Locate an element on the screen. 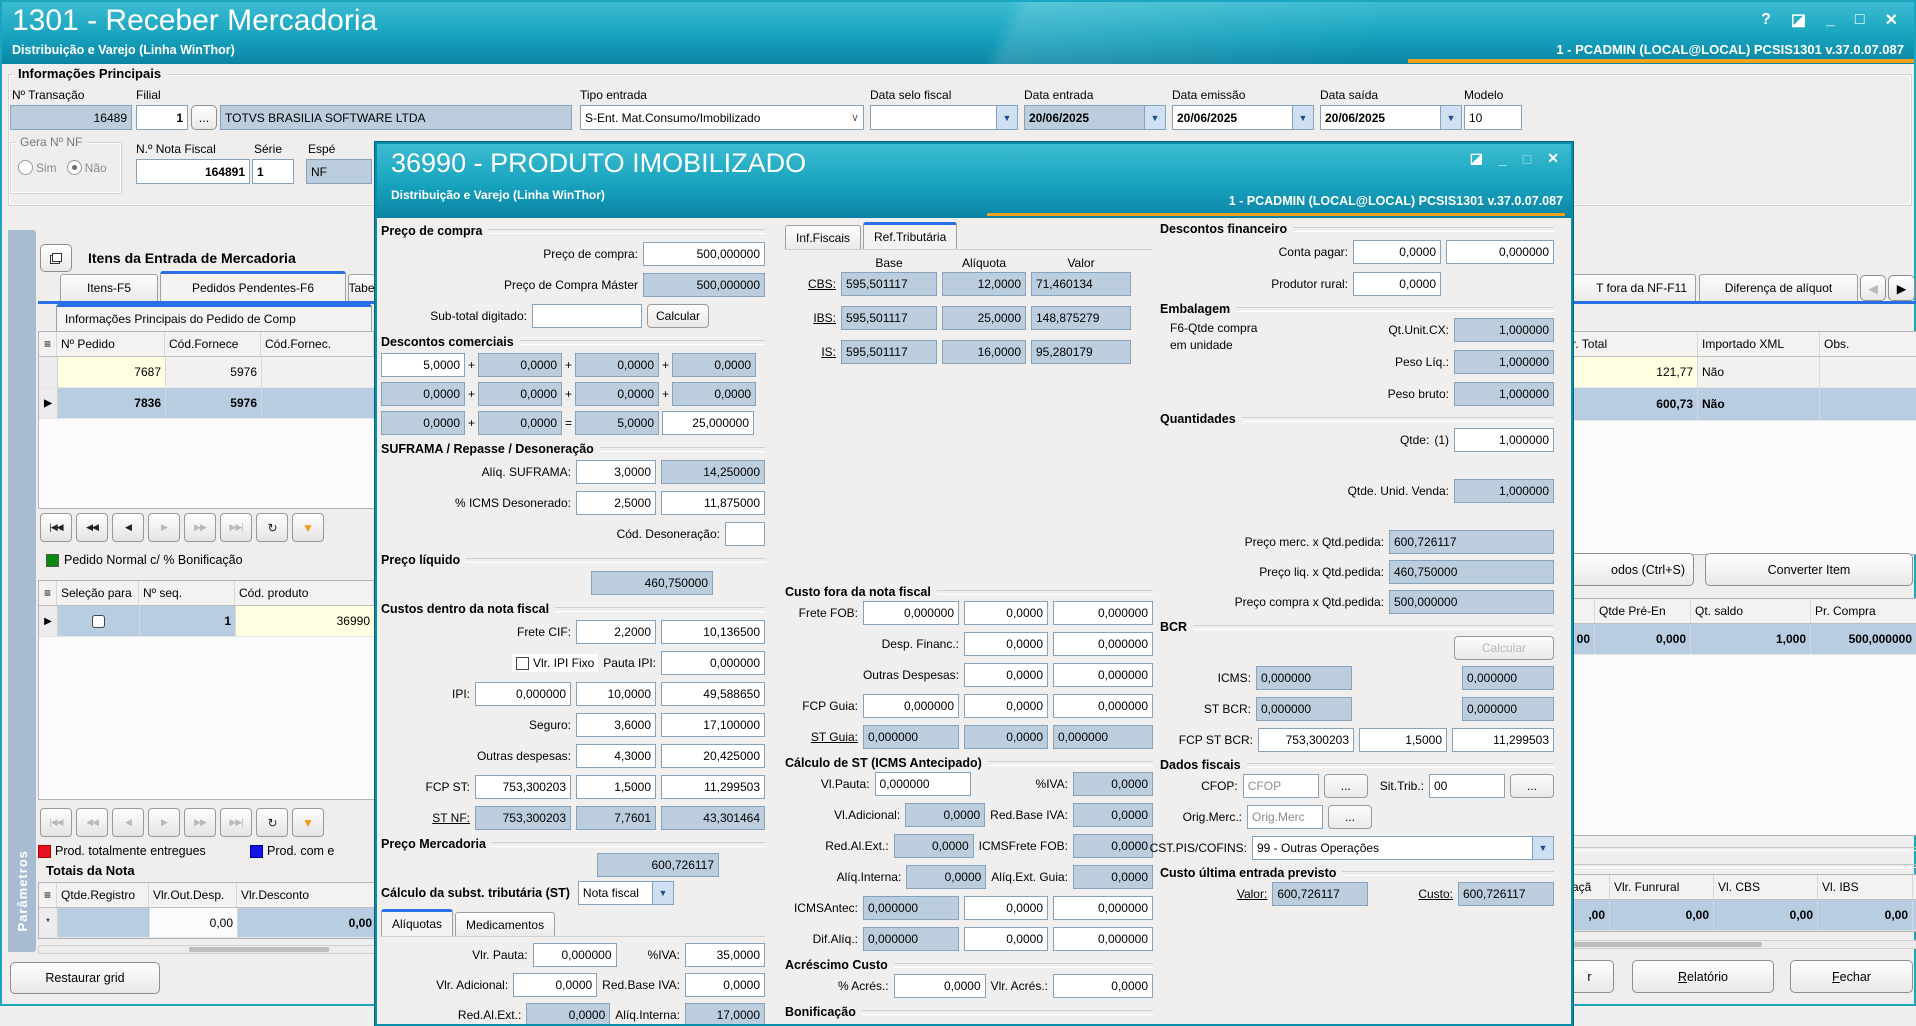 This screenshot has width=1916, height=1026. sit-trib-field: 00 is located at coordinates (1467, 786).